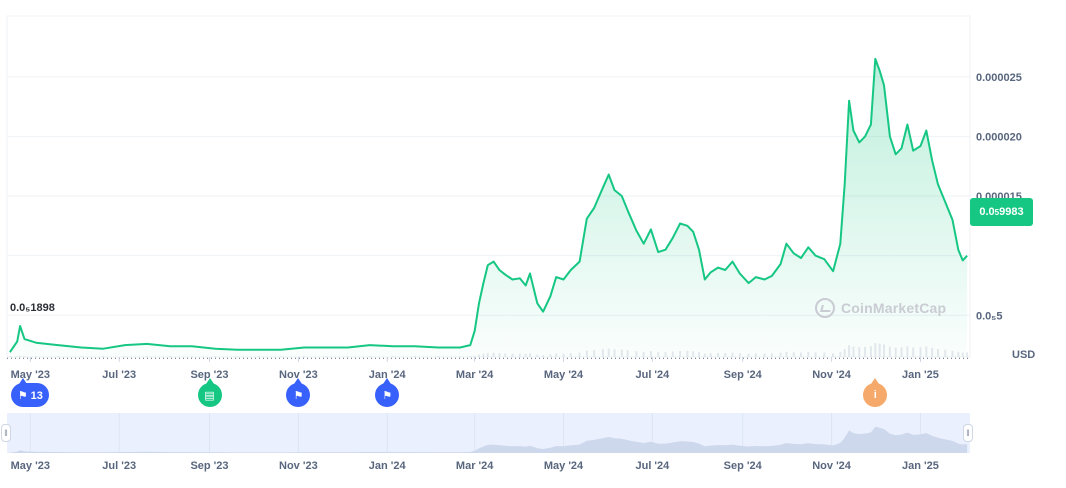 The width and height of the screenshot is (1066, 488). What do you see at coordinates (832, 466) in the screenshot?
I see `navigator-tick-label: Nov '24` at bounding box center [832, 466].